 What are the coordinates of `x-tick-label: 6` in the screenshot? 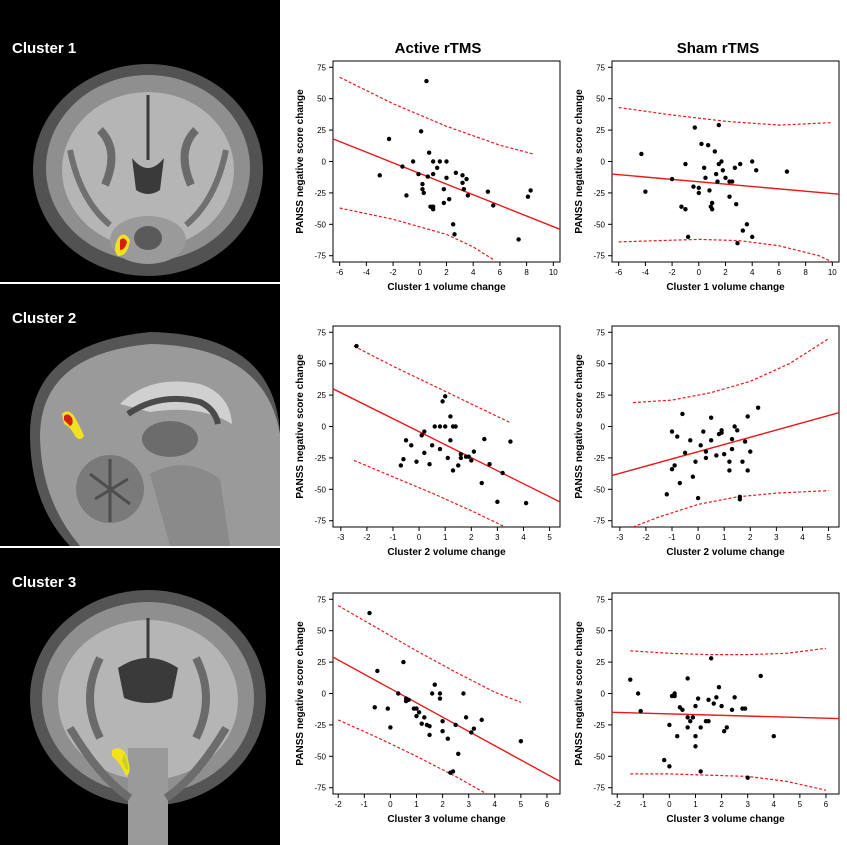 It's located at (500, 272).